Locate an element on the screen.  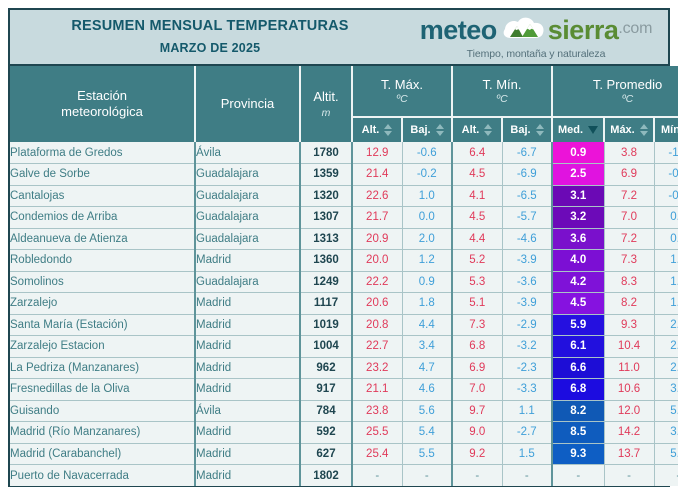
cell-tmin-alt: 7.3 is located at coordinates (477, 325).